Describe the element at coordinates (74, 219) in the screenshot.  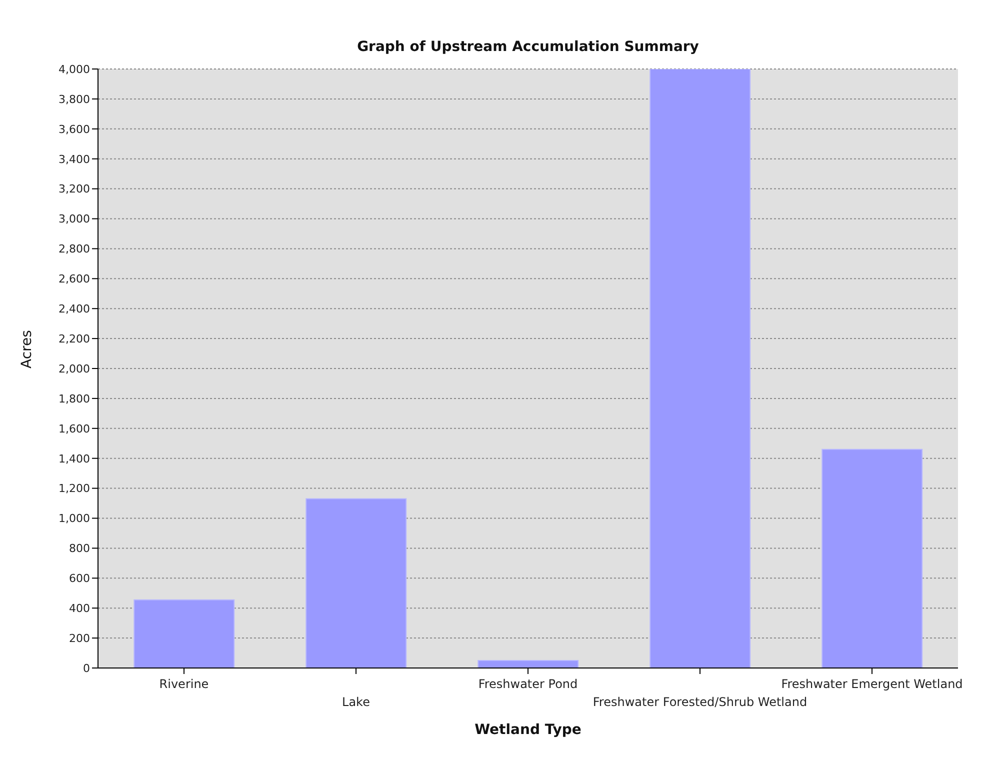
I see `y-tick-label: 3,000` at that location.